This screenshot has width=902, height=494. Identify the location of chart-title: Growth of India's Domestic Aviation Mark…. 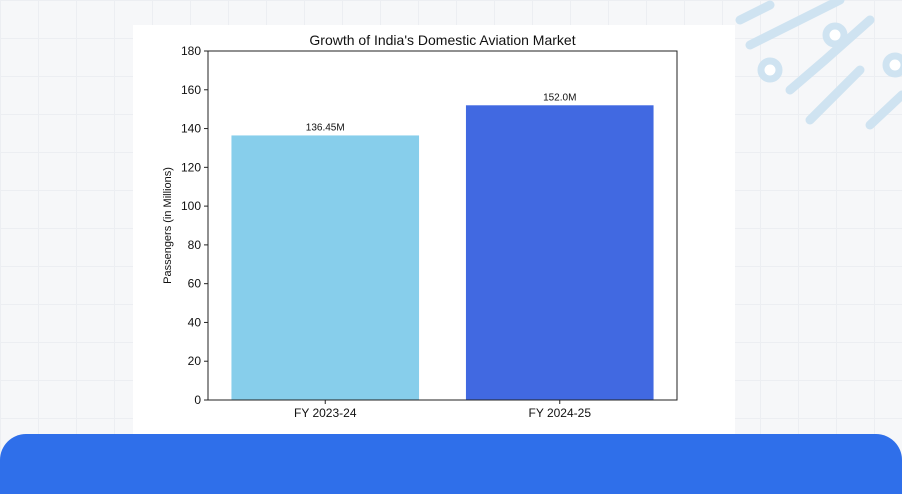
(442, 40).